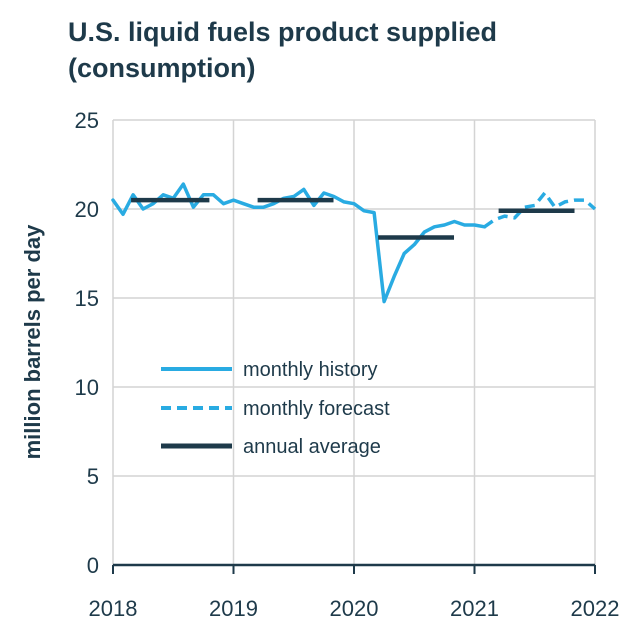 The image size is (625, 638). Describe the element at coordinates (87, 120) in the screenshot. I see `y-tick-label: 25` at that location.